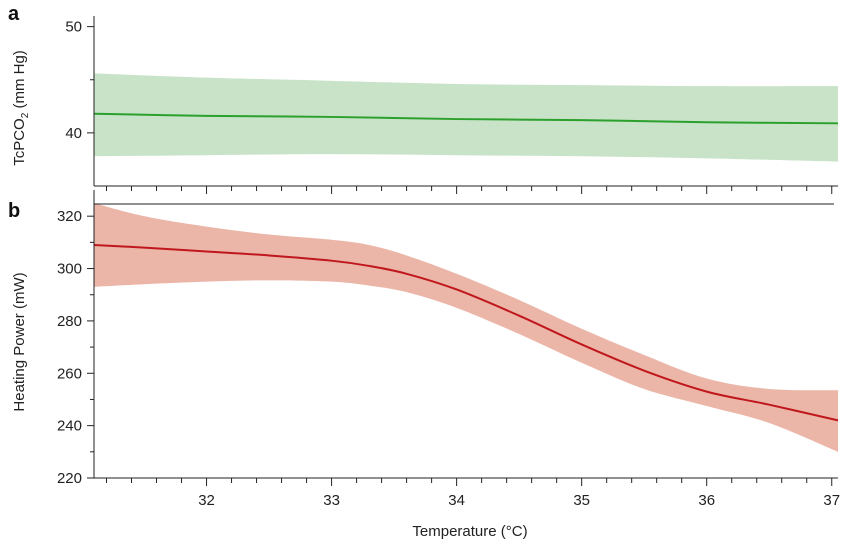  I want to click on tcpco2-mean-line, so click(466, 118).